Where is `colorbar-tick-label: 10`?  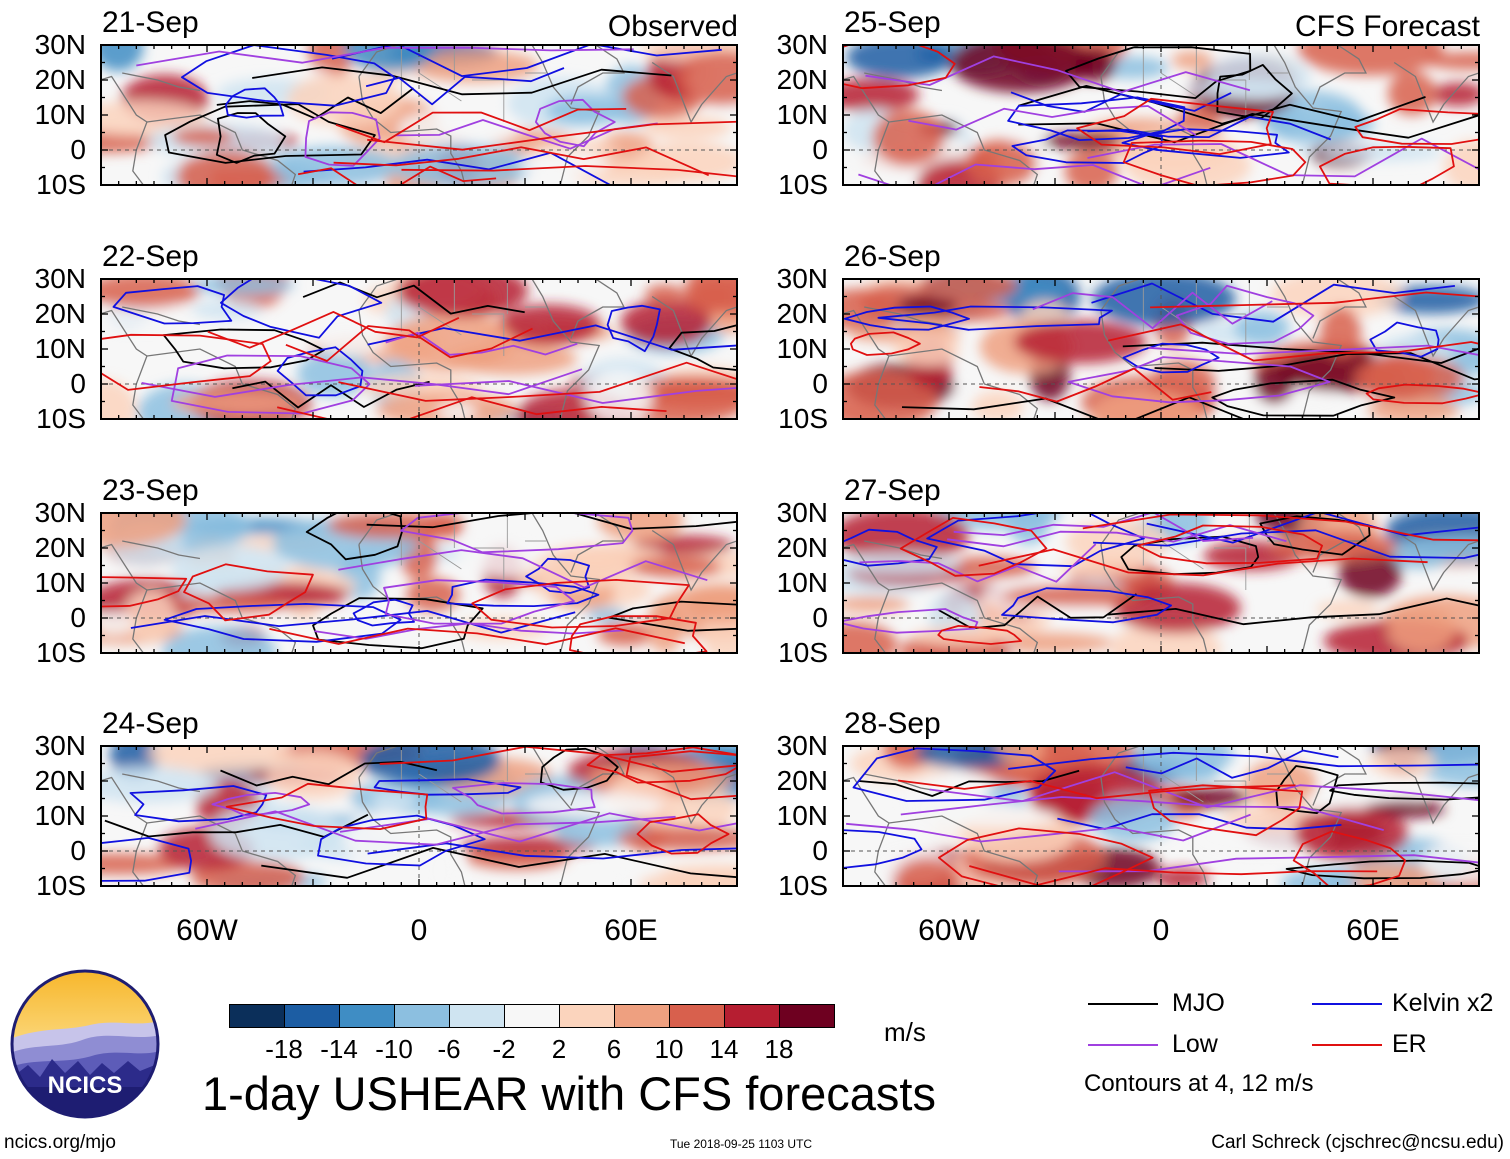 colorbar-tick-label: 10 is located at coordinates (669, 1049).